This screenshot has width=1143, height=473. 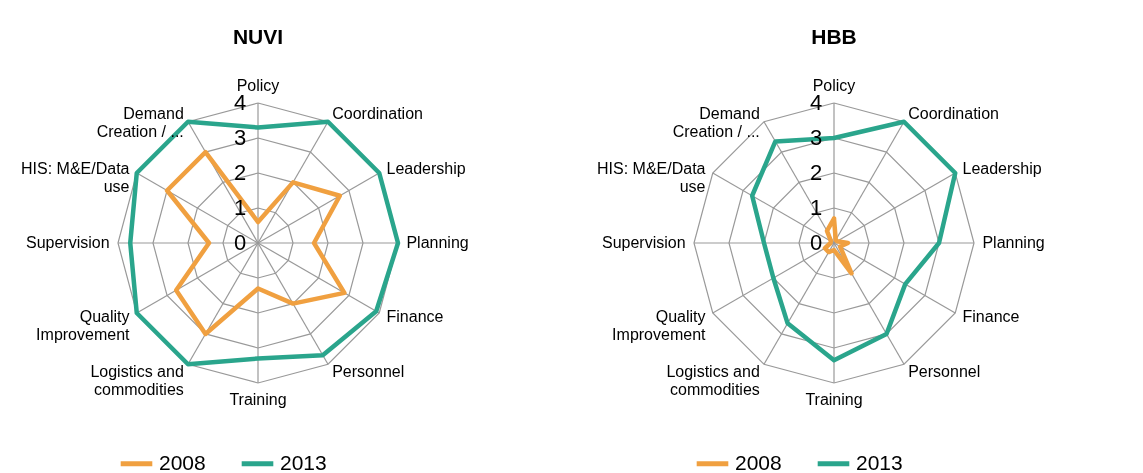 What do you see at coordinates (258, 37) in the screenshot?
I see `chart-title: NUVI` at bounding box center [258, 37].